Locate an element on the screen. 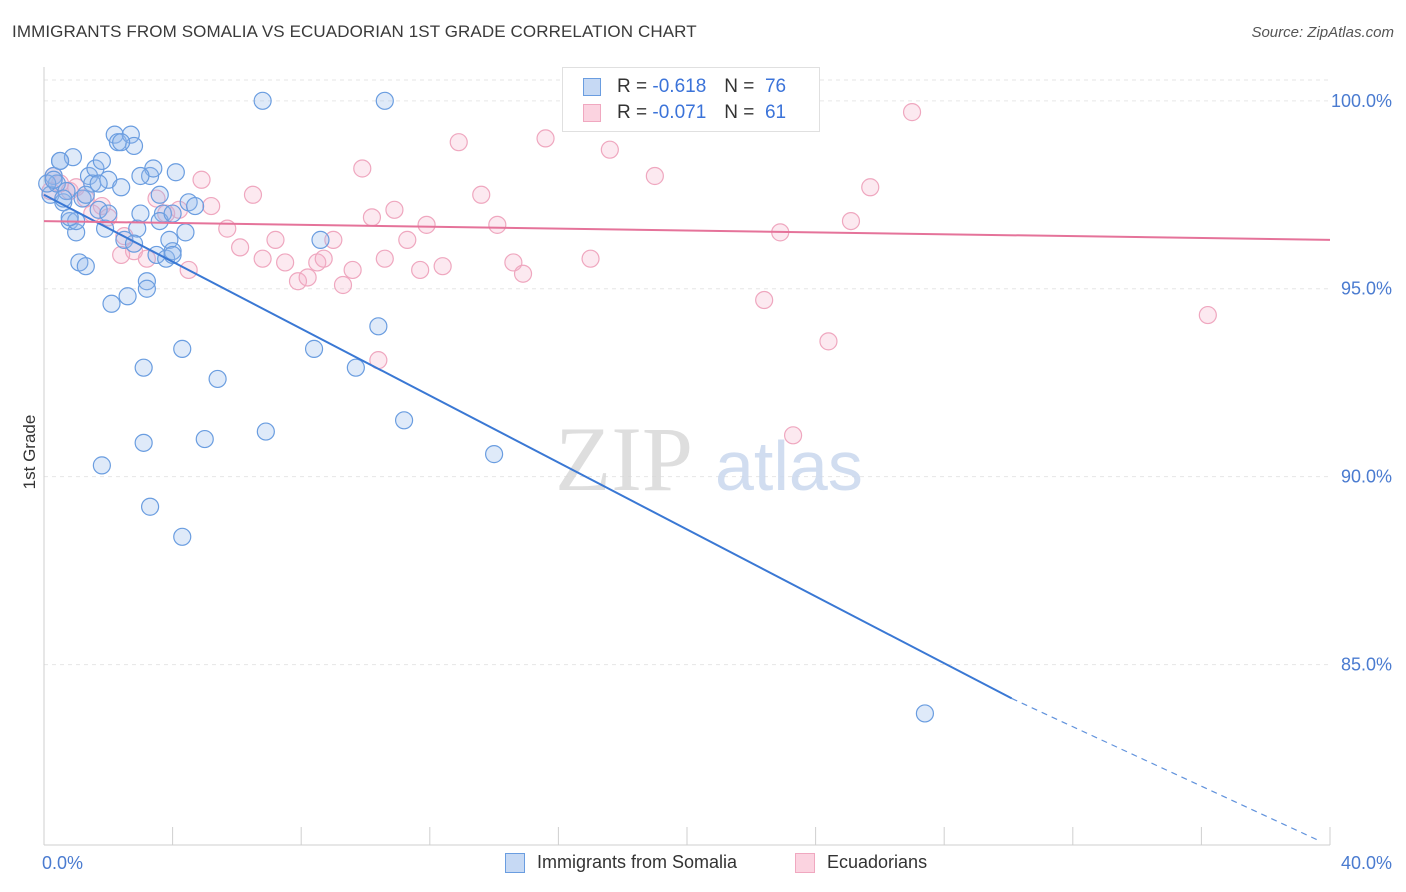  bottom-legend-label: Ecuadorians is located at coordinates (877, 862).